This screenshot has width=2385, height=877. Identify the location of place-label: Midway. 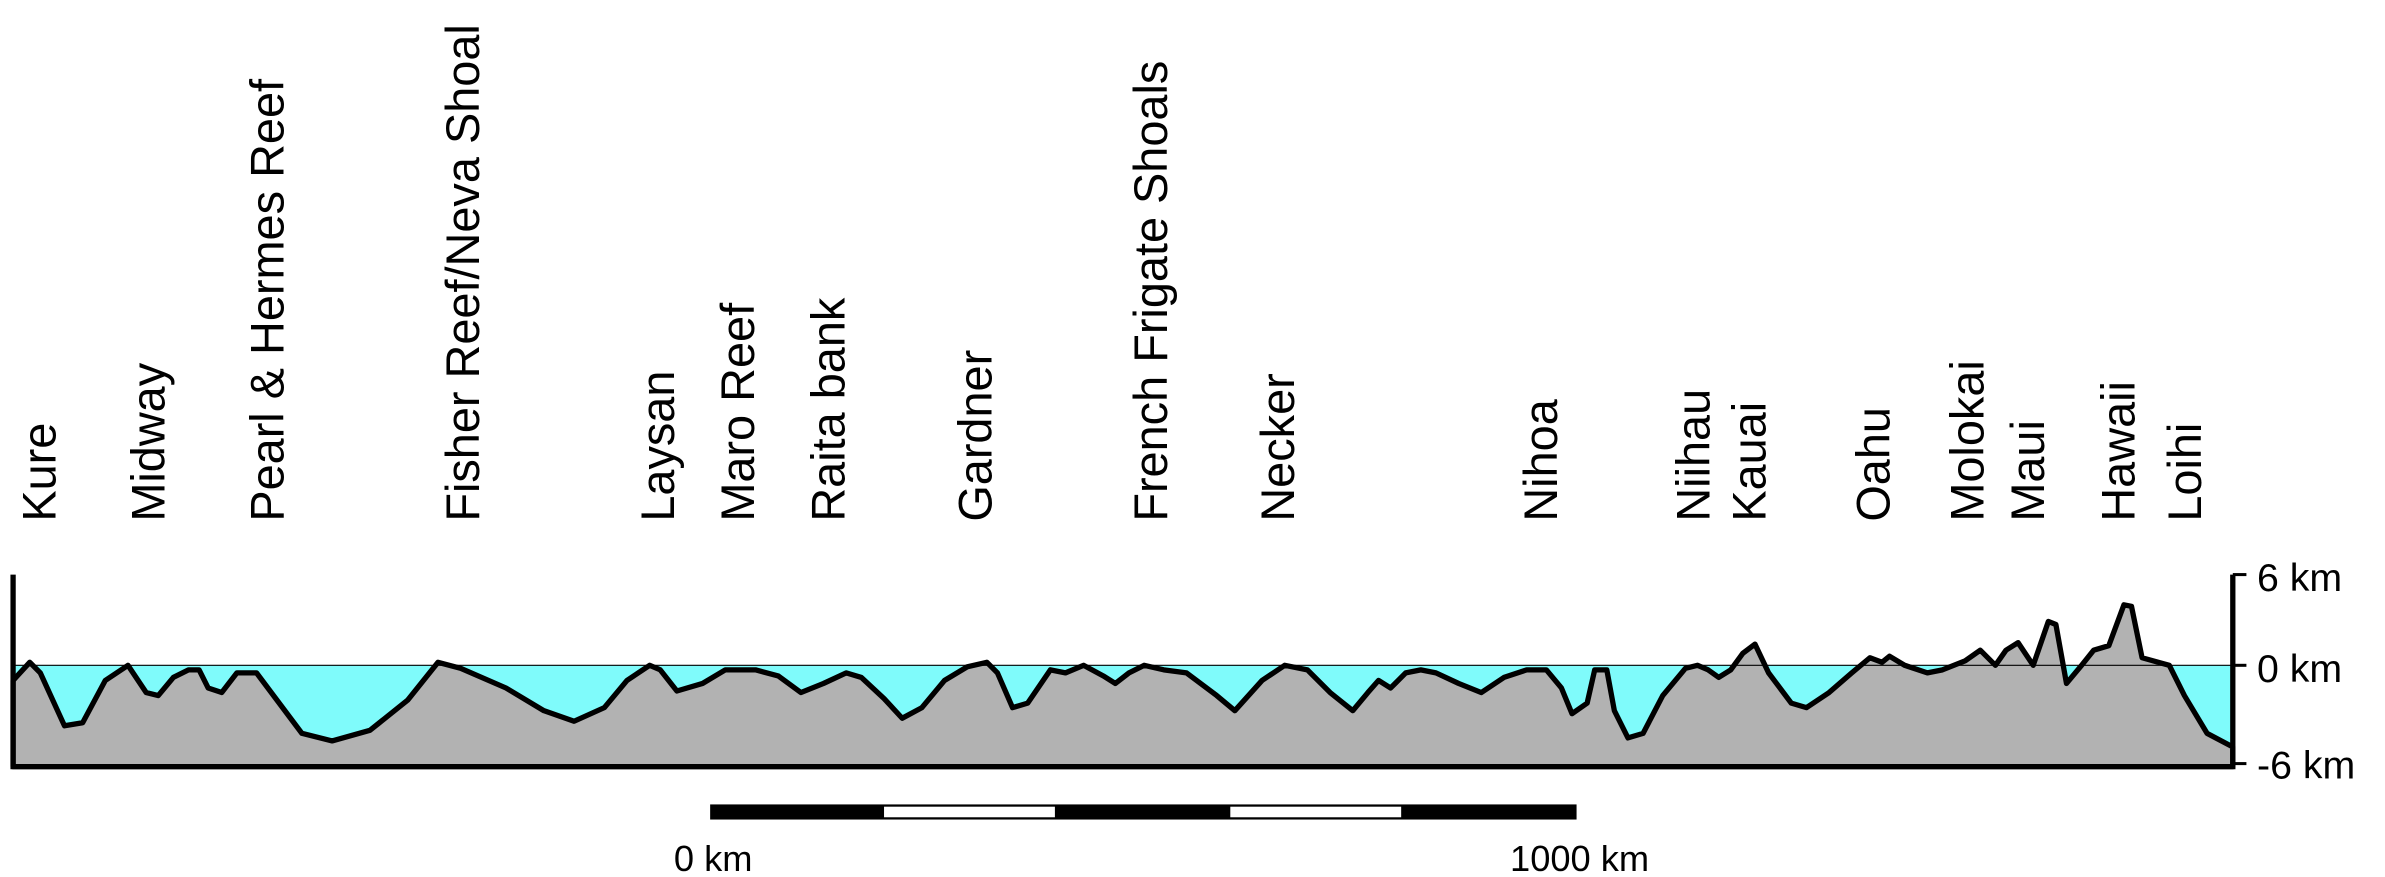
(148, 441).